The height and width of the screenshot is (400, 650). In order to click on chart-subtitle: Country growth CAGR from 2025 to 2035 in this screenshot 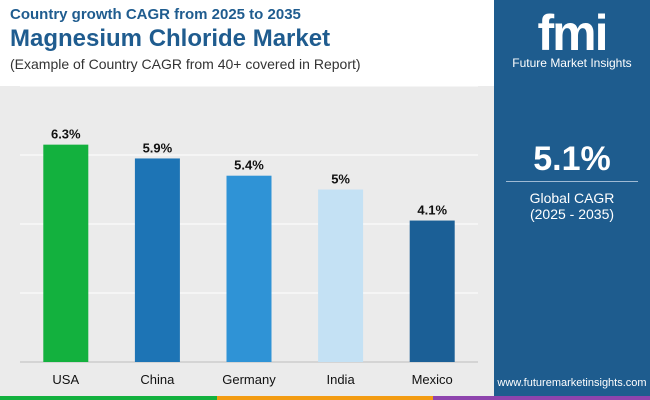, I will do `click(155, 14)`.